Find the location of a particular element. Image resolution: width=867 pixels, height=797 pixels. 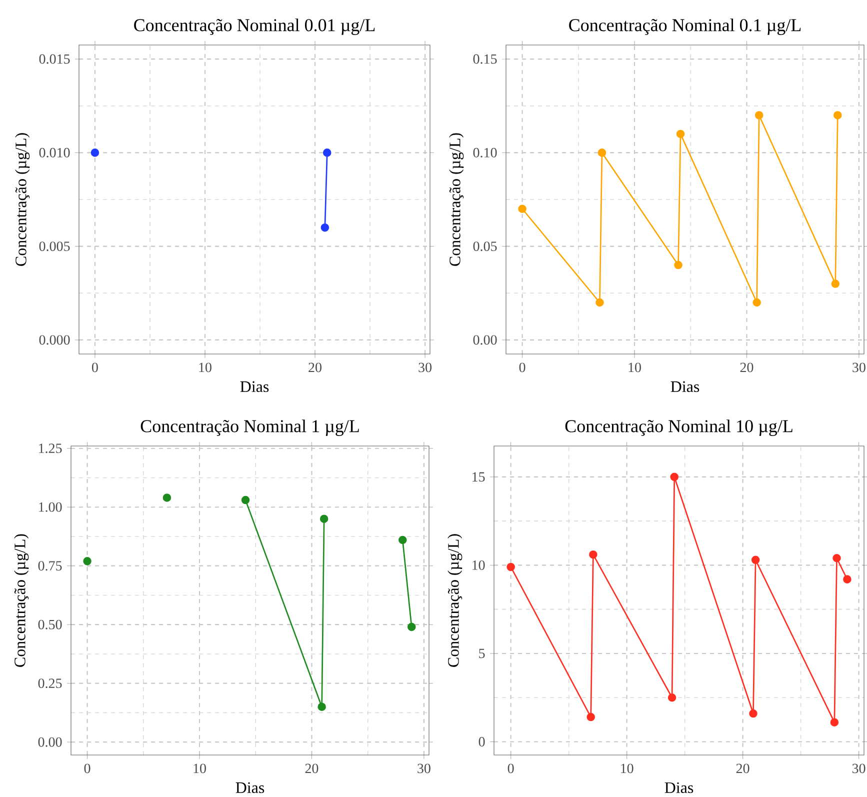

y-tick-label: 0.25 is located at coordinates (50, 683).